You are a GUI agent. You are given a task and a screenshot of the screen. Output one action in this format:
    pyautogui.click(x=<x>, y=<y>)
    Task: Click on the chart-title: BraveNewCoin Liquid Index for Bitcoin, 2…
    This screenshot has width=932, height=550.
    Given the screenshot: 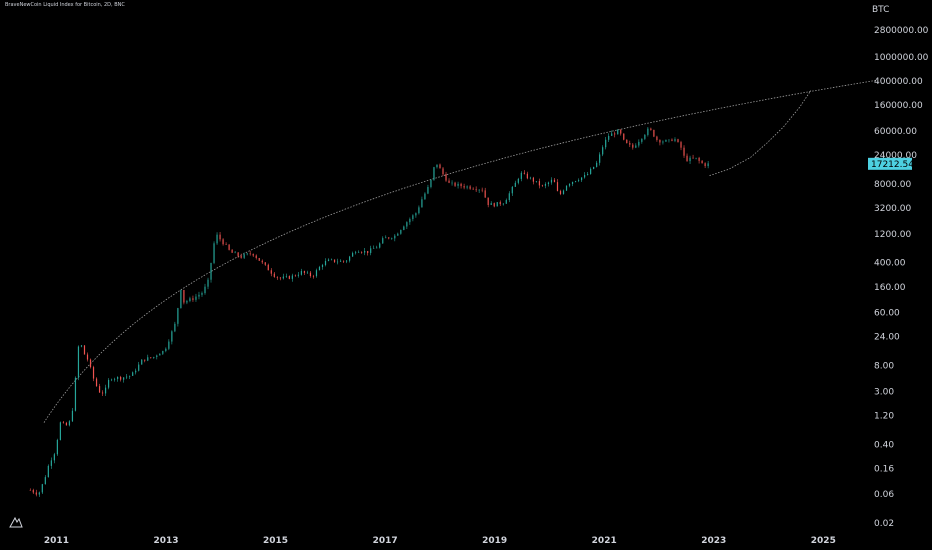 What is the action you would take?
    pyautogui.click(x=65, y=5)
    